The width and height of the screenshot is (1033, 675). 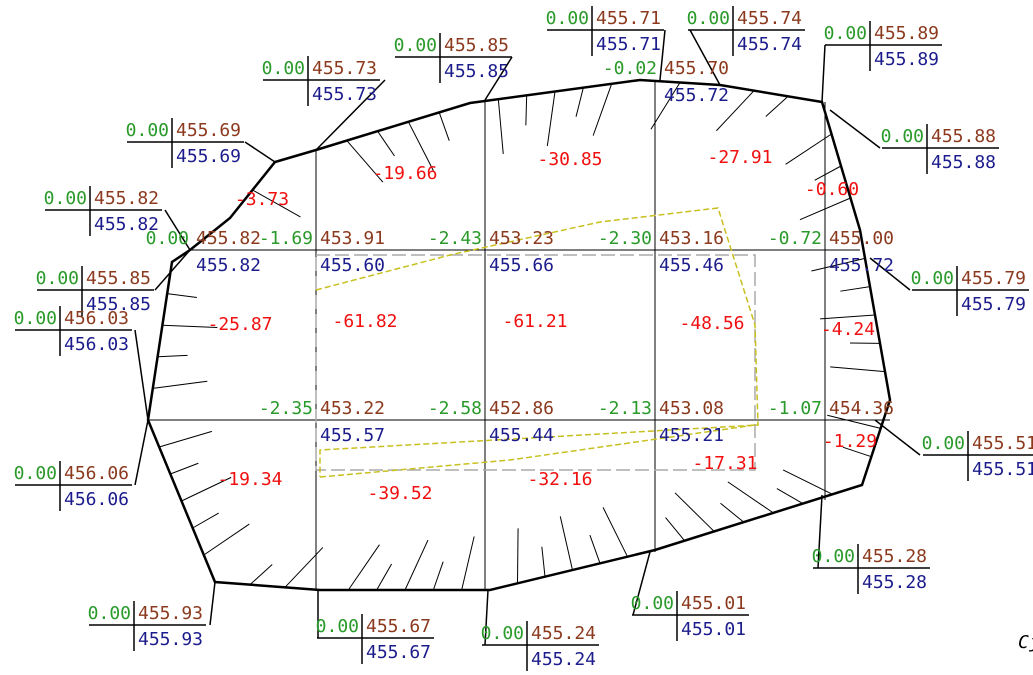 I want to click on volume-label: -19.34, so click(x=249, y=479).